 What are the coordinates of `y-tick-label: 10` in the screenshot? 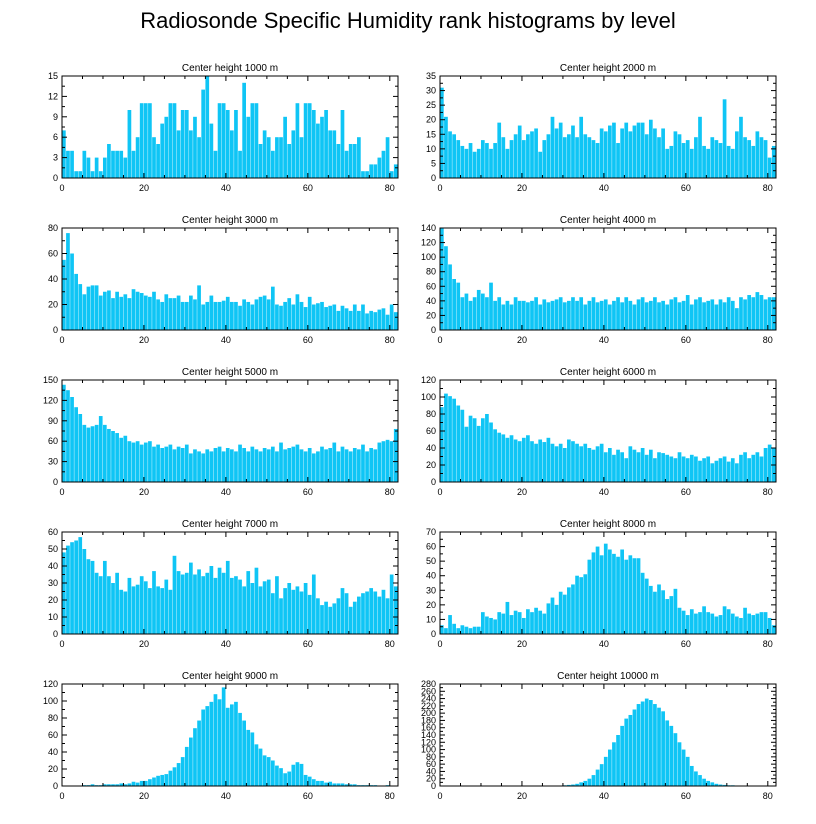 It's located at (431, 619).